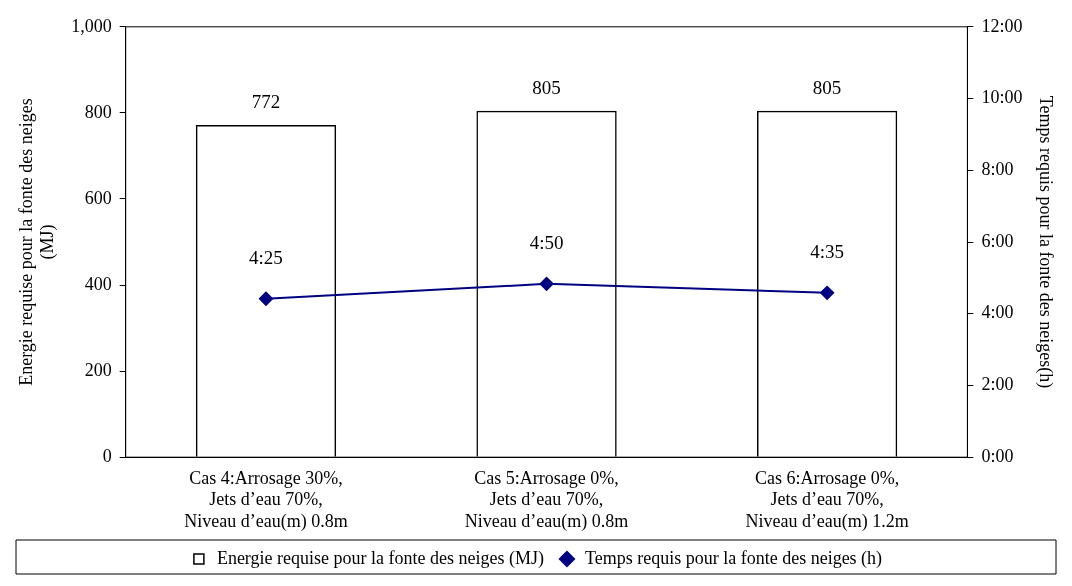  What do you see at coordinates (98, 111) in the screenshot?
I see `y-tick-label: 800` at bounding box center [98, 111].